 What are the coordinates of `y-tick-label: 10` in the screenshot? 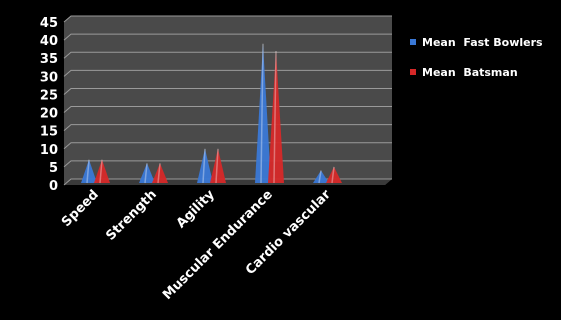 It's located at (49, 150).